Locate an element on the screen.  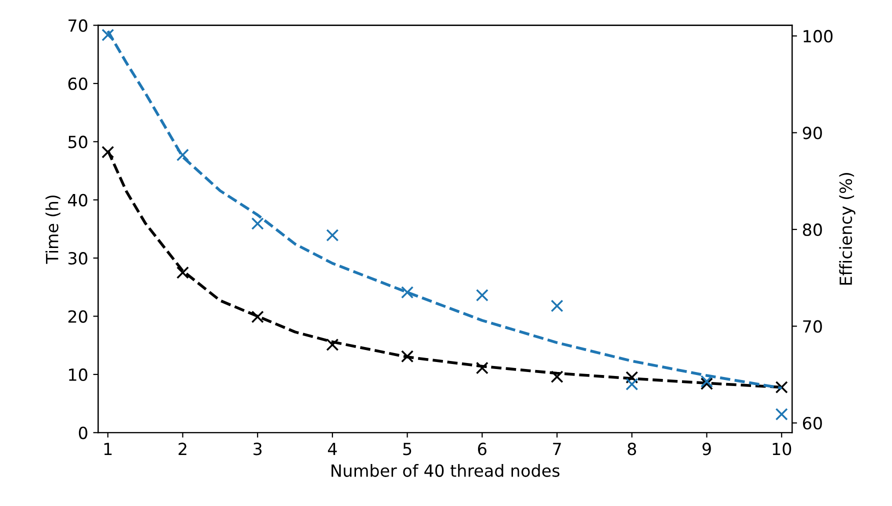
x-tick-label: 10 is located at coordinates (782, 449).